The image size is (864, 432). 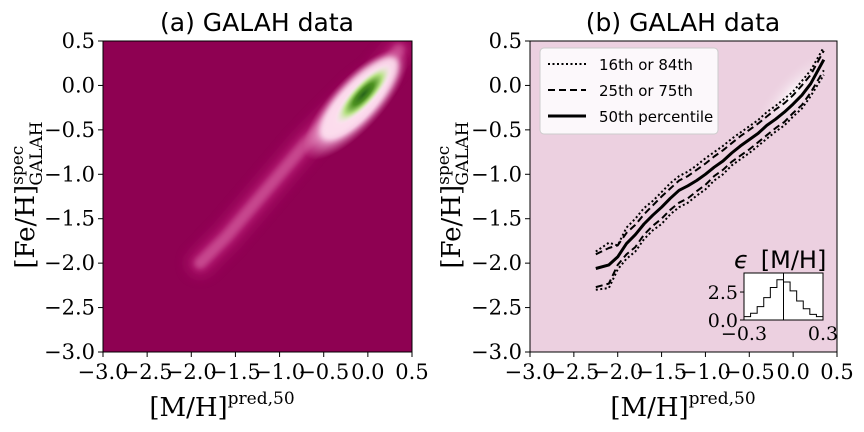 What do you see at coordinates (505, 41) in the screenshot?
I see `panel-b-y-tick-label: 0.5` at bounding box center [505, 41].